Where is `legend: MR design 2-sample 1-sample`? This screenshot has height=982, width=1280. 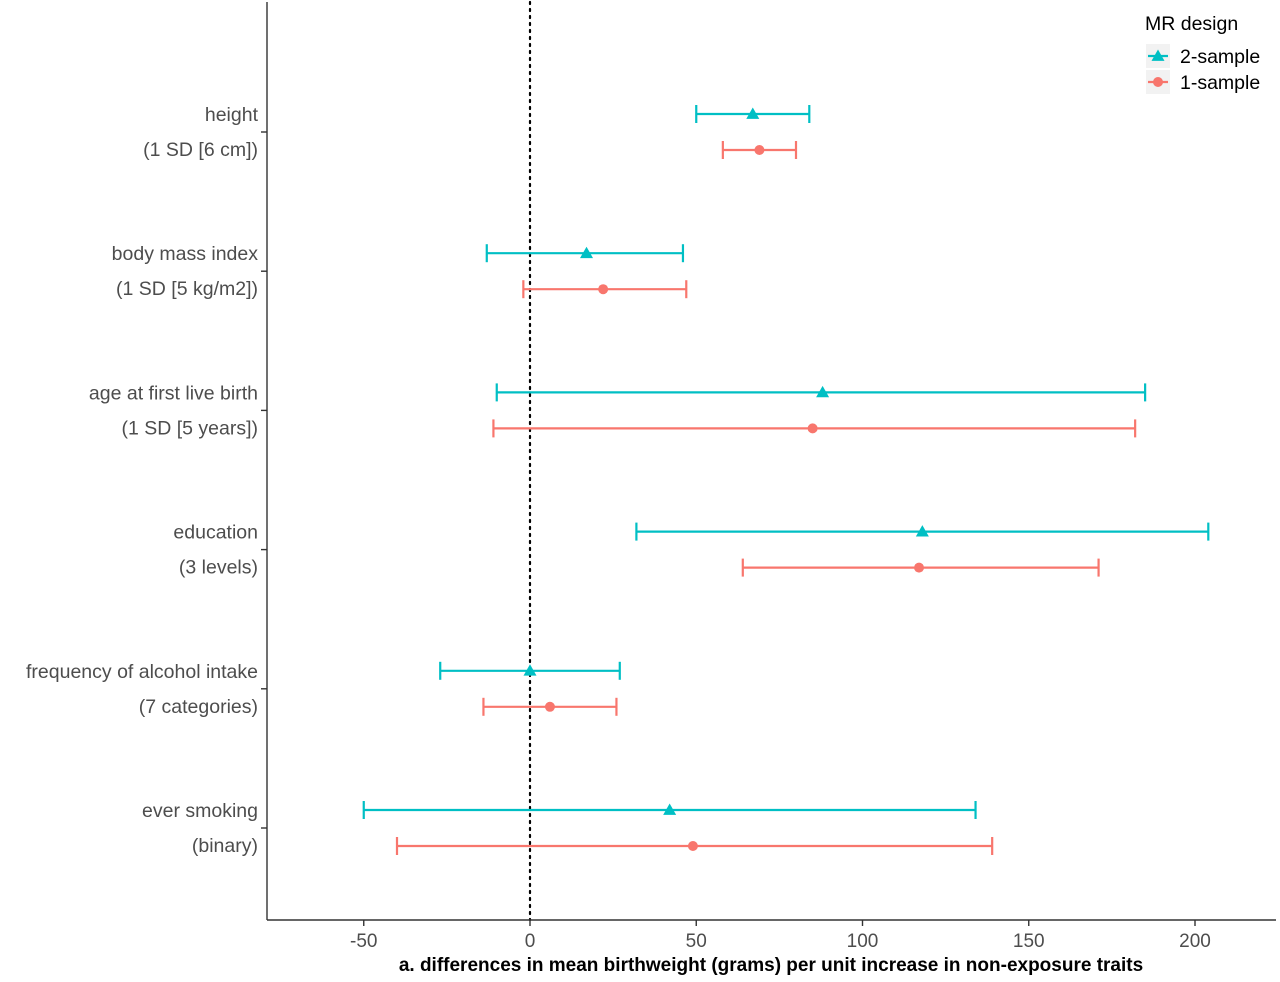
legend: MR design 2-sample 1-sample is located at coordinates (1202, 53).